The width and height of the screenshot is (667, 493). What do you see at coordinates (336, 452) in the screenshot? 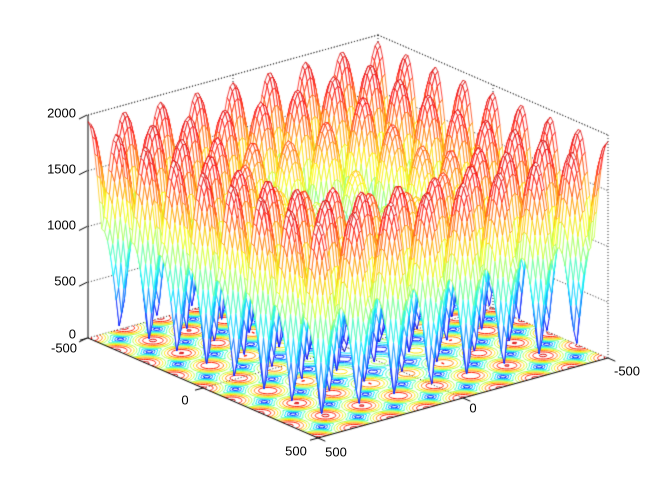
I see `right-axis-tick-label-500: 500` at bounding box center [336, 452].